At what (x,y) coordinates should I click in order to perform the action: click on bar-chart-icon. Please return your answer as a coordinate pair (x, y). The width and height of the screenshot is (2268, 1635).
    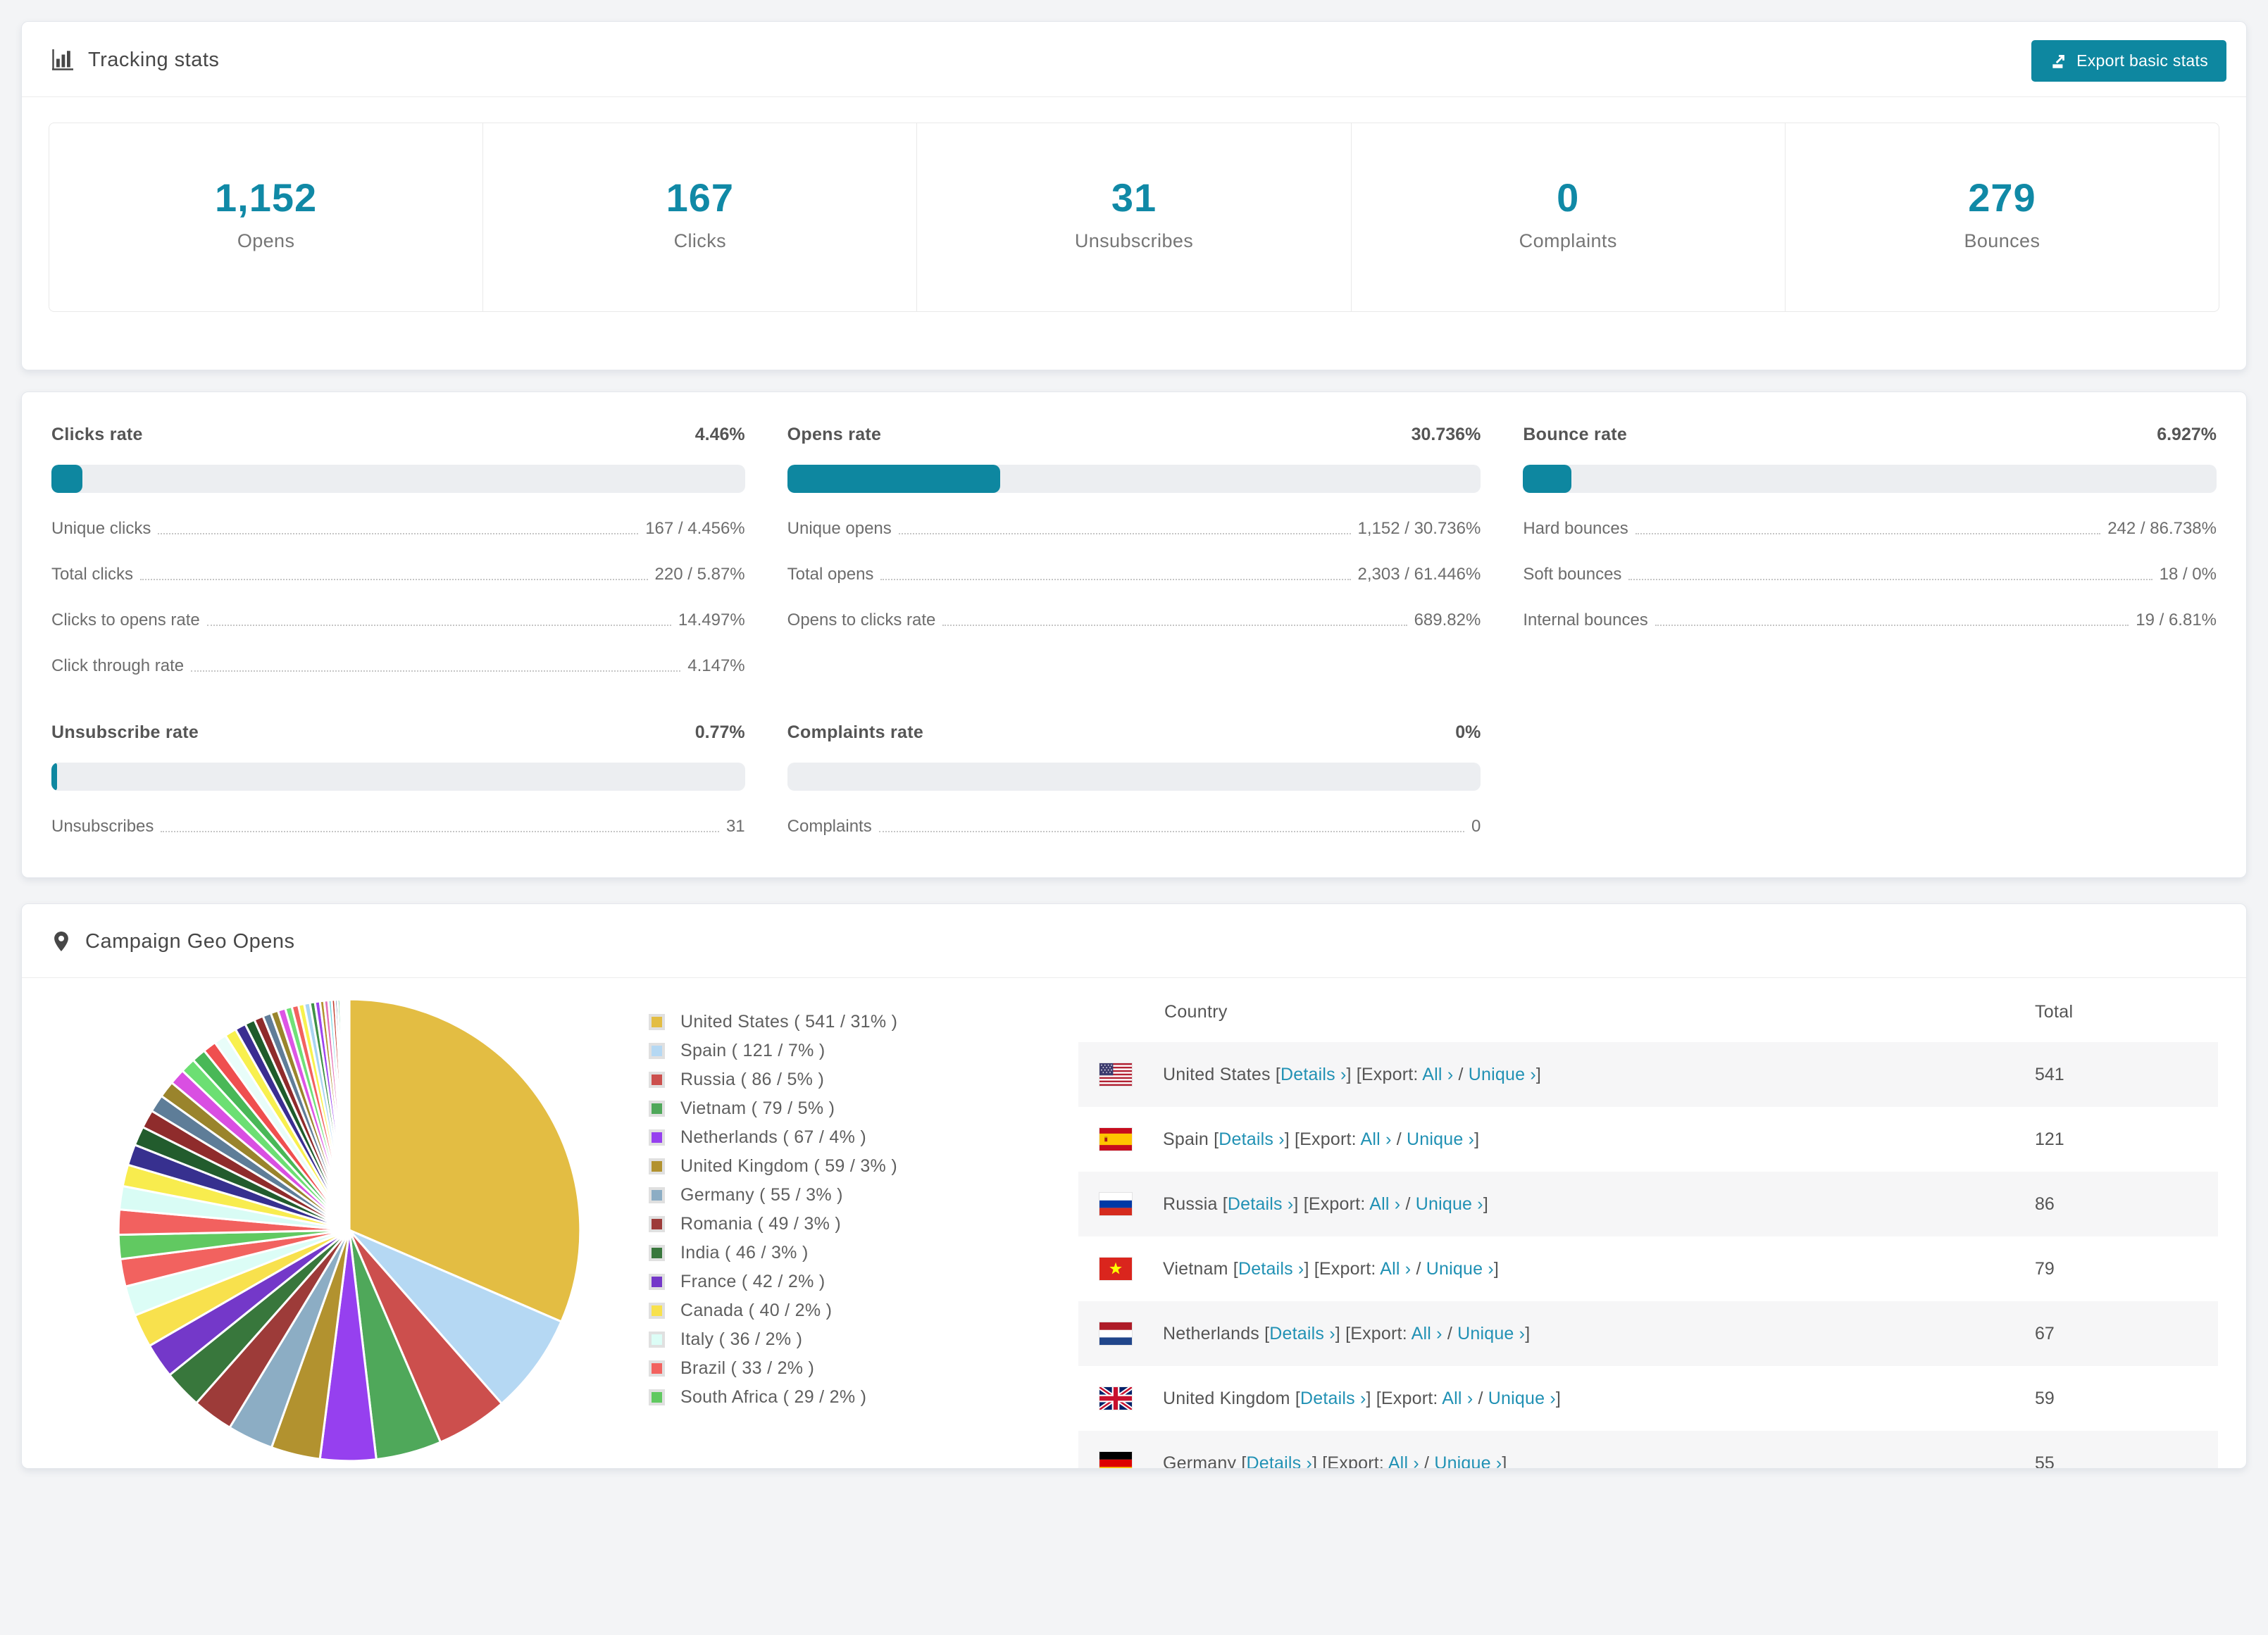
    Looking at the image, I should click on (63, 59).